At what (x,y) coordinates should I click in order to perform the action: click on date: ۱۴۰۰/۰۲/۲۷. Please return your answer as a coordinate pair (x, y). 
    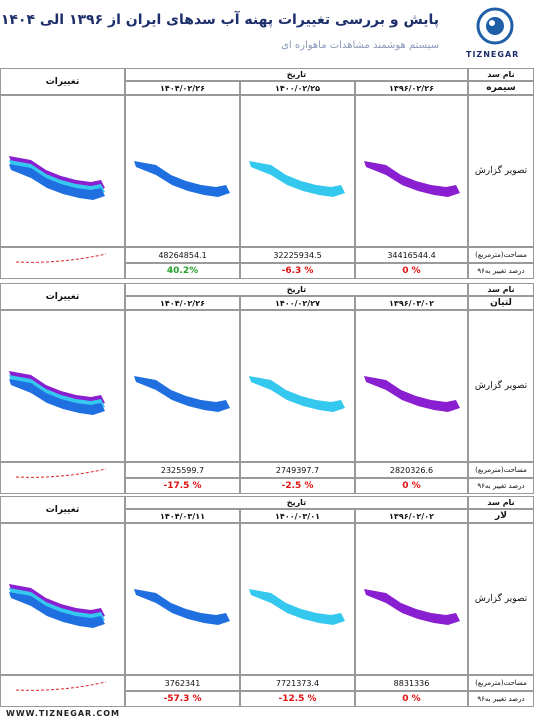
    Looking at the image, I should click on (297, 303).